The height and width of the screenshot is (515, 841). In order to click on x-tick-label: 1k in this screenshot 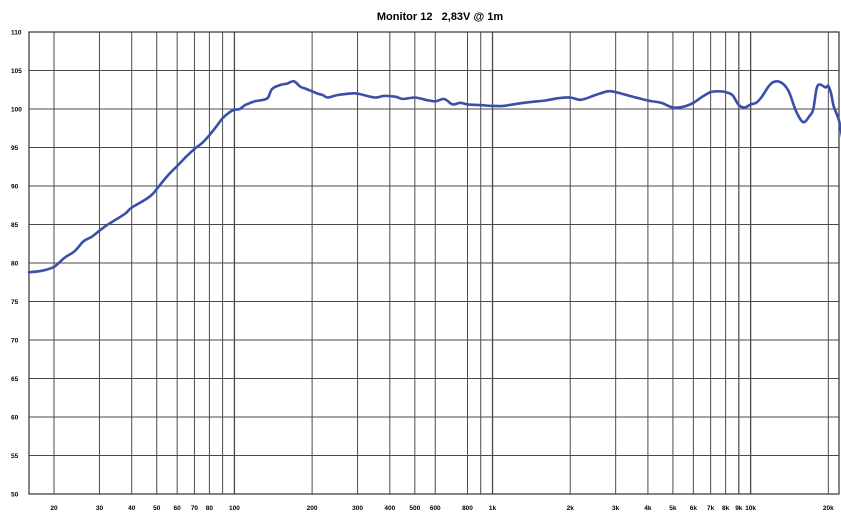, I will do `click(493, 508)`.